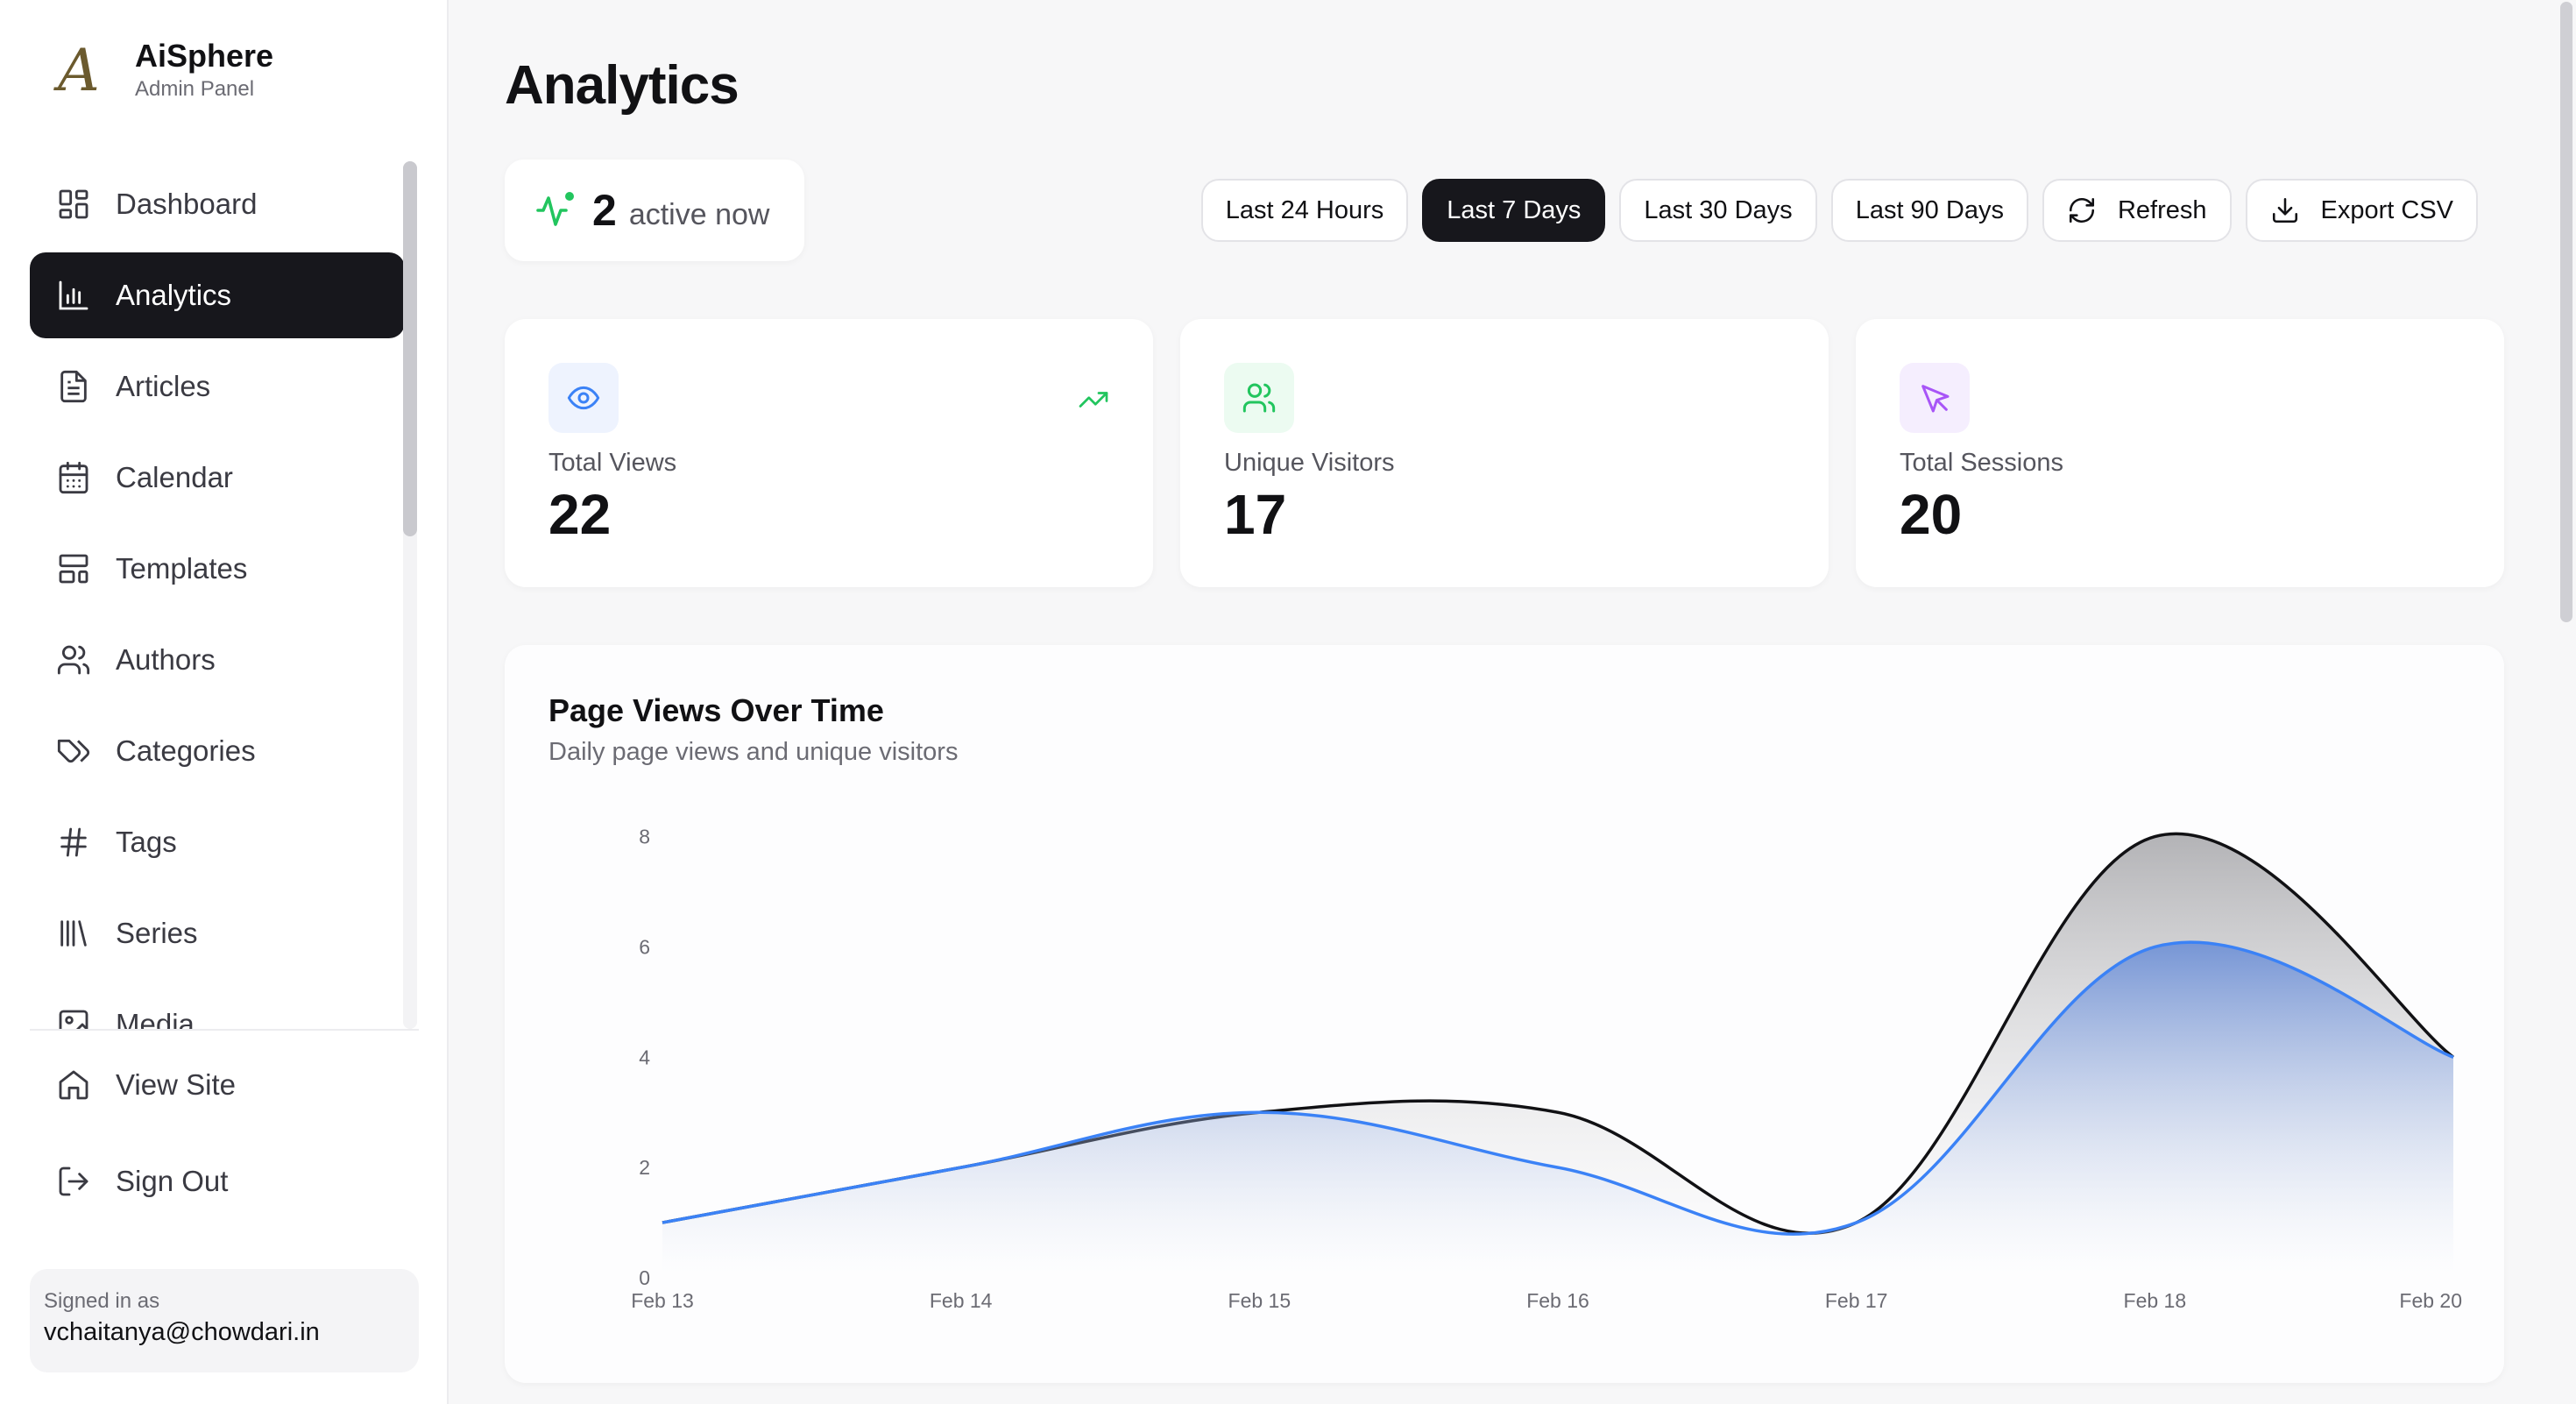  I want to click on y-tick-label: 4, so click(644, 1057).